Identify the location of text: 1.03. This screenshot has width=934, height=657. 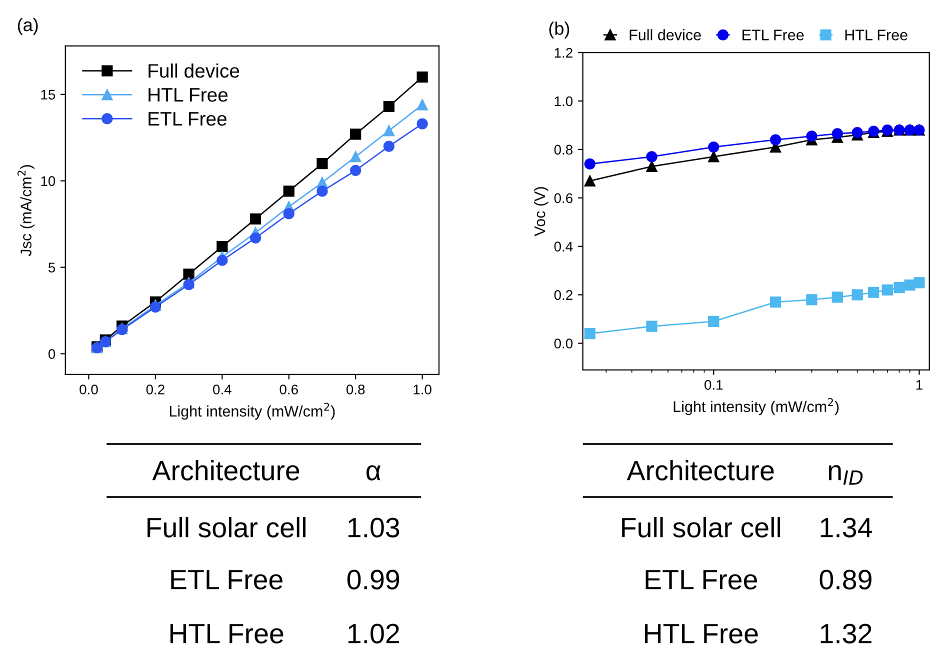
(374, 528).